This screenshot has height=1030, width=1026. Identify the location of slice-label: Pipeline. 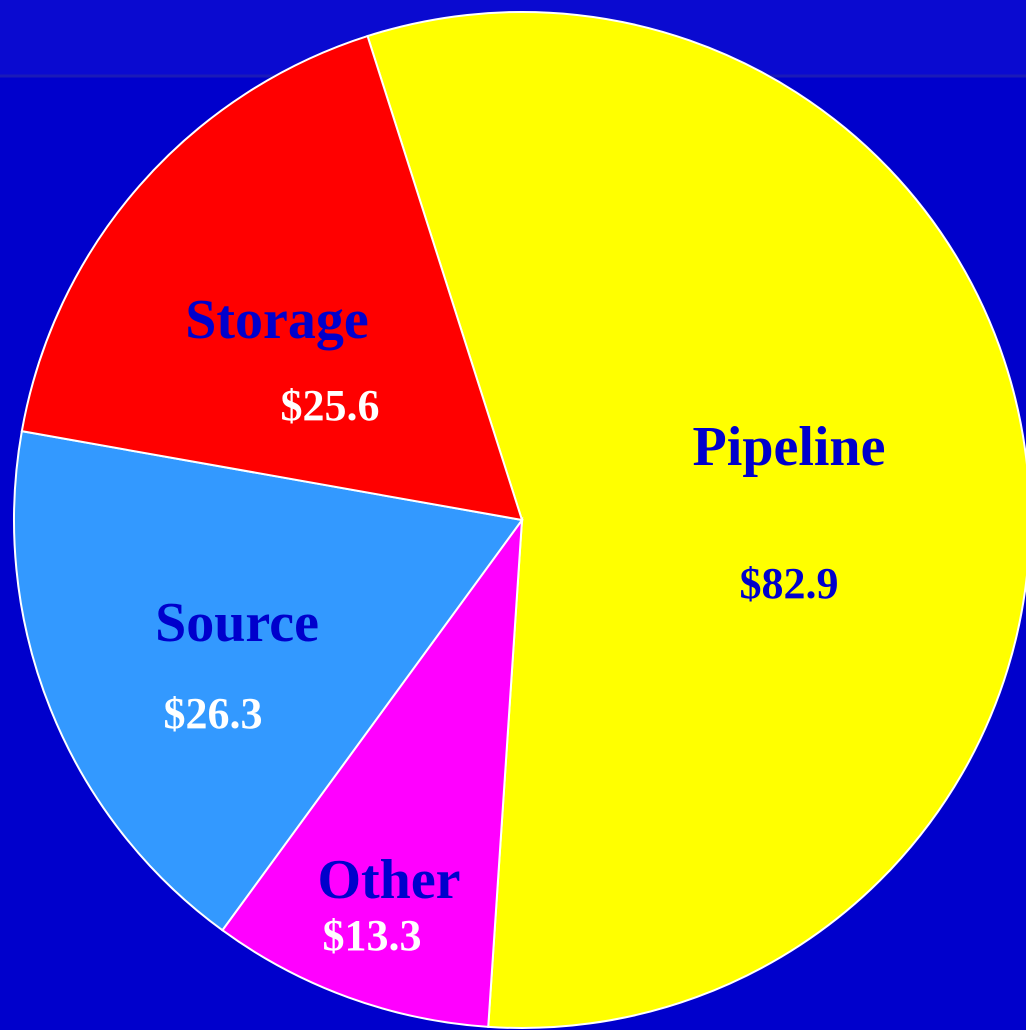
(789, 447).